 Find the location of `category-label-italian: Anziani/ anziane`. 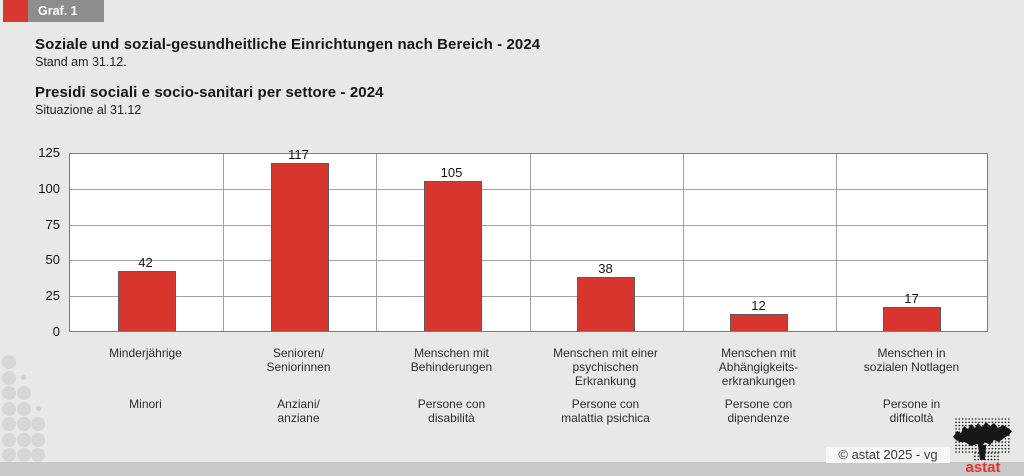

category-label-italian: Anziani/ anziane is located at coordinates (298, 411).